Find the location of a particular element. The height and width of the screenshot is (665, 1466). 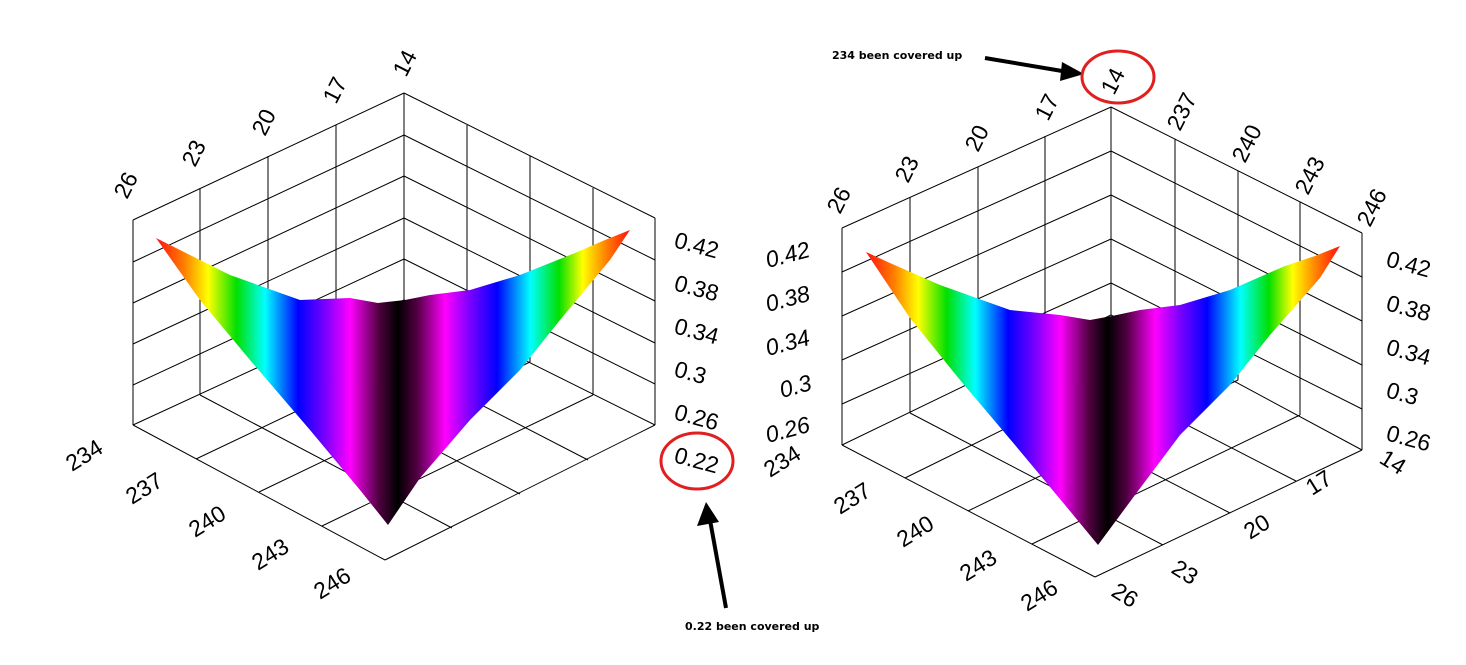

right-right-z-tick: 0.34 is located at coordinates (1409, 352).